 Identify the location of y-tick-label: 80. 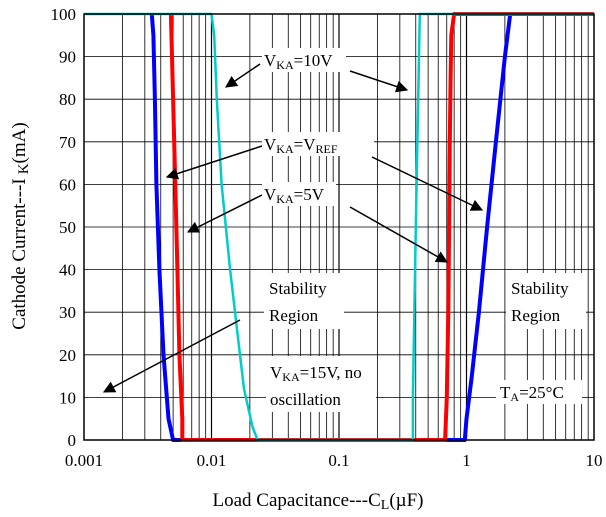
(67, 99).